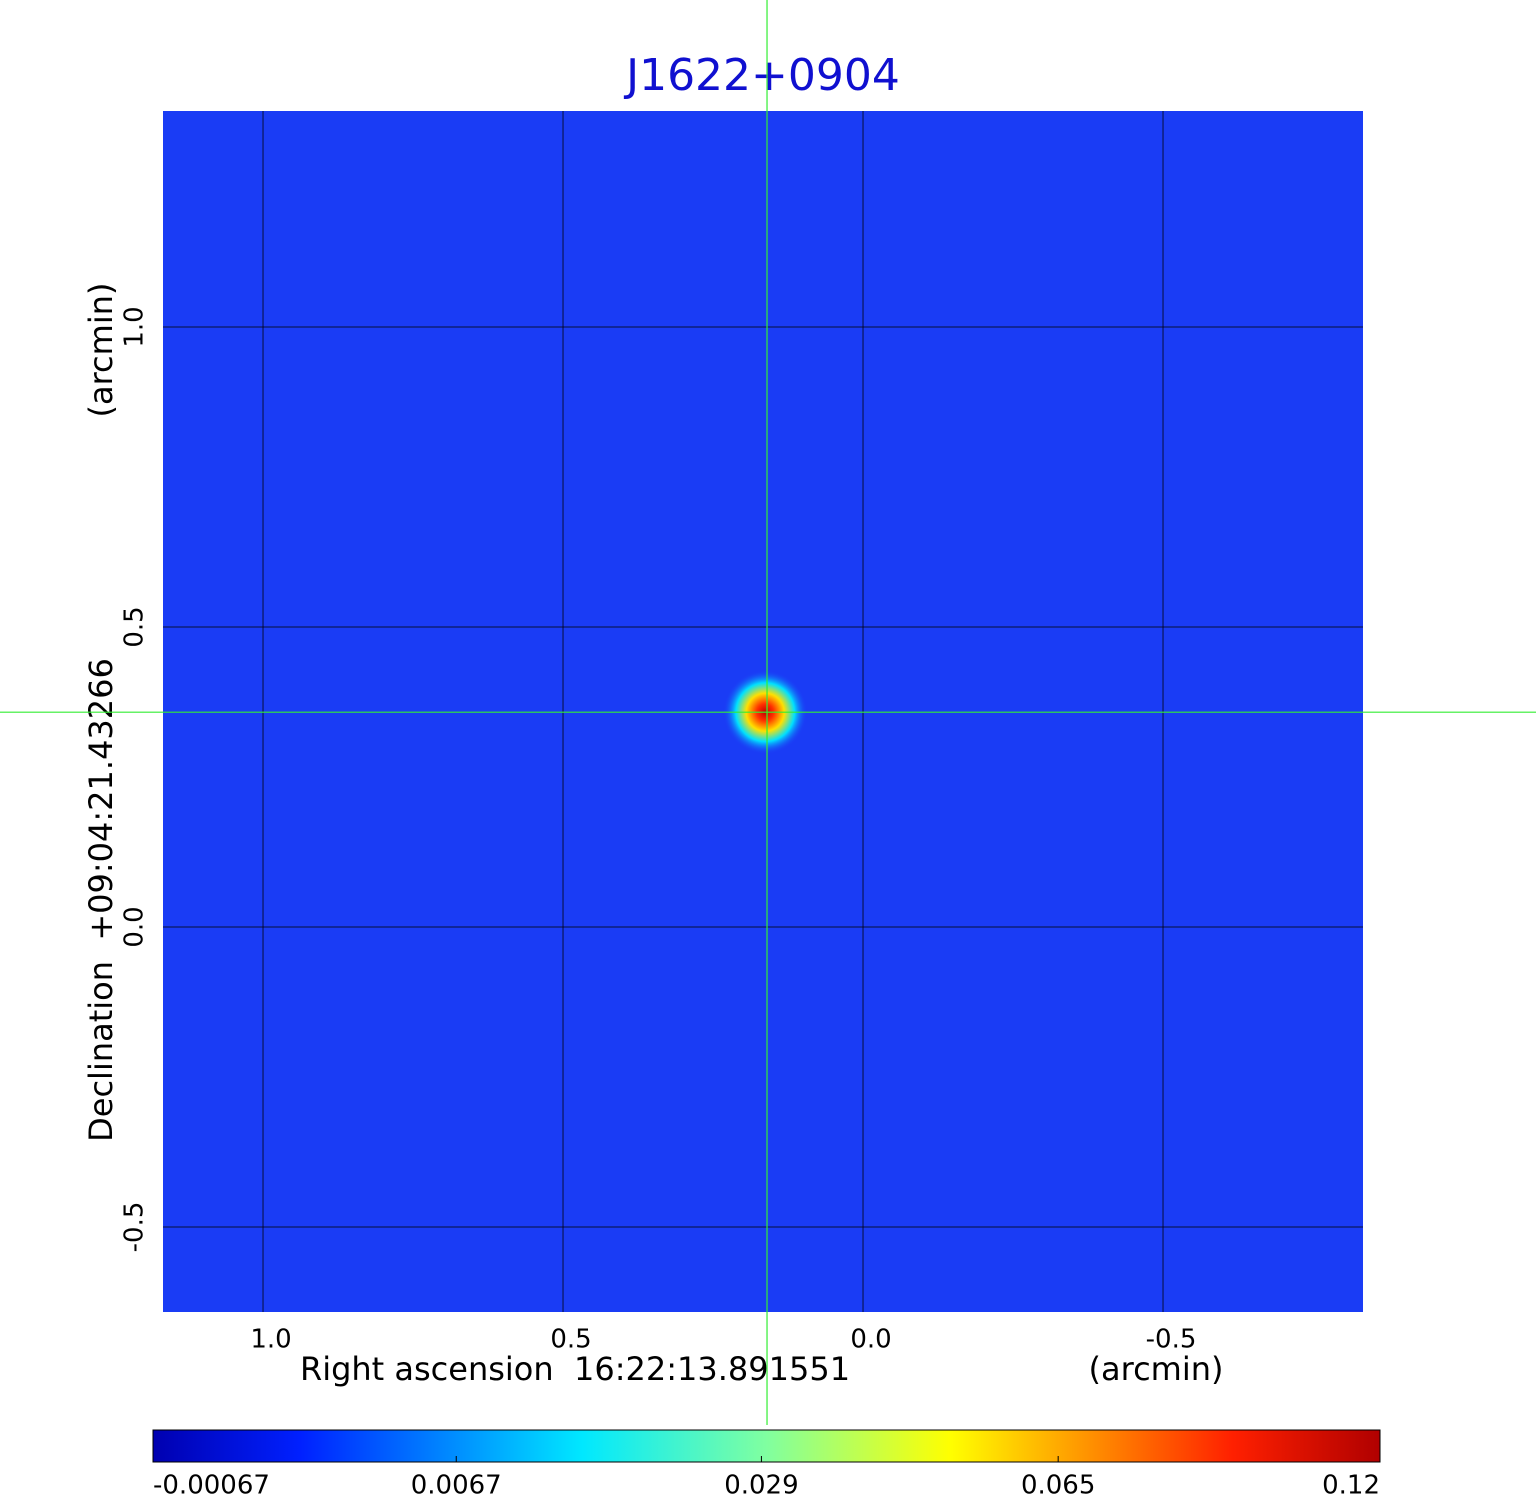  Describe the element at coordinates (575, 1369) in the screenshot. I see `x-axis-label: Right ascension 16:22:13.891551` at that location.